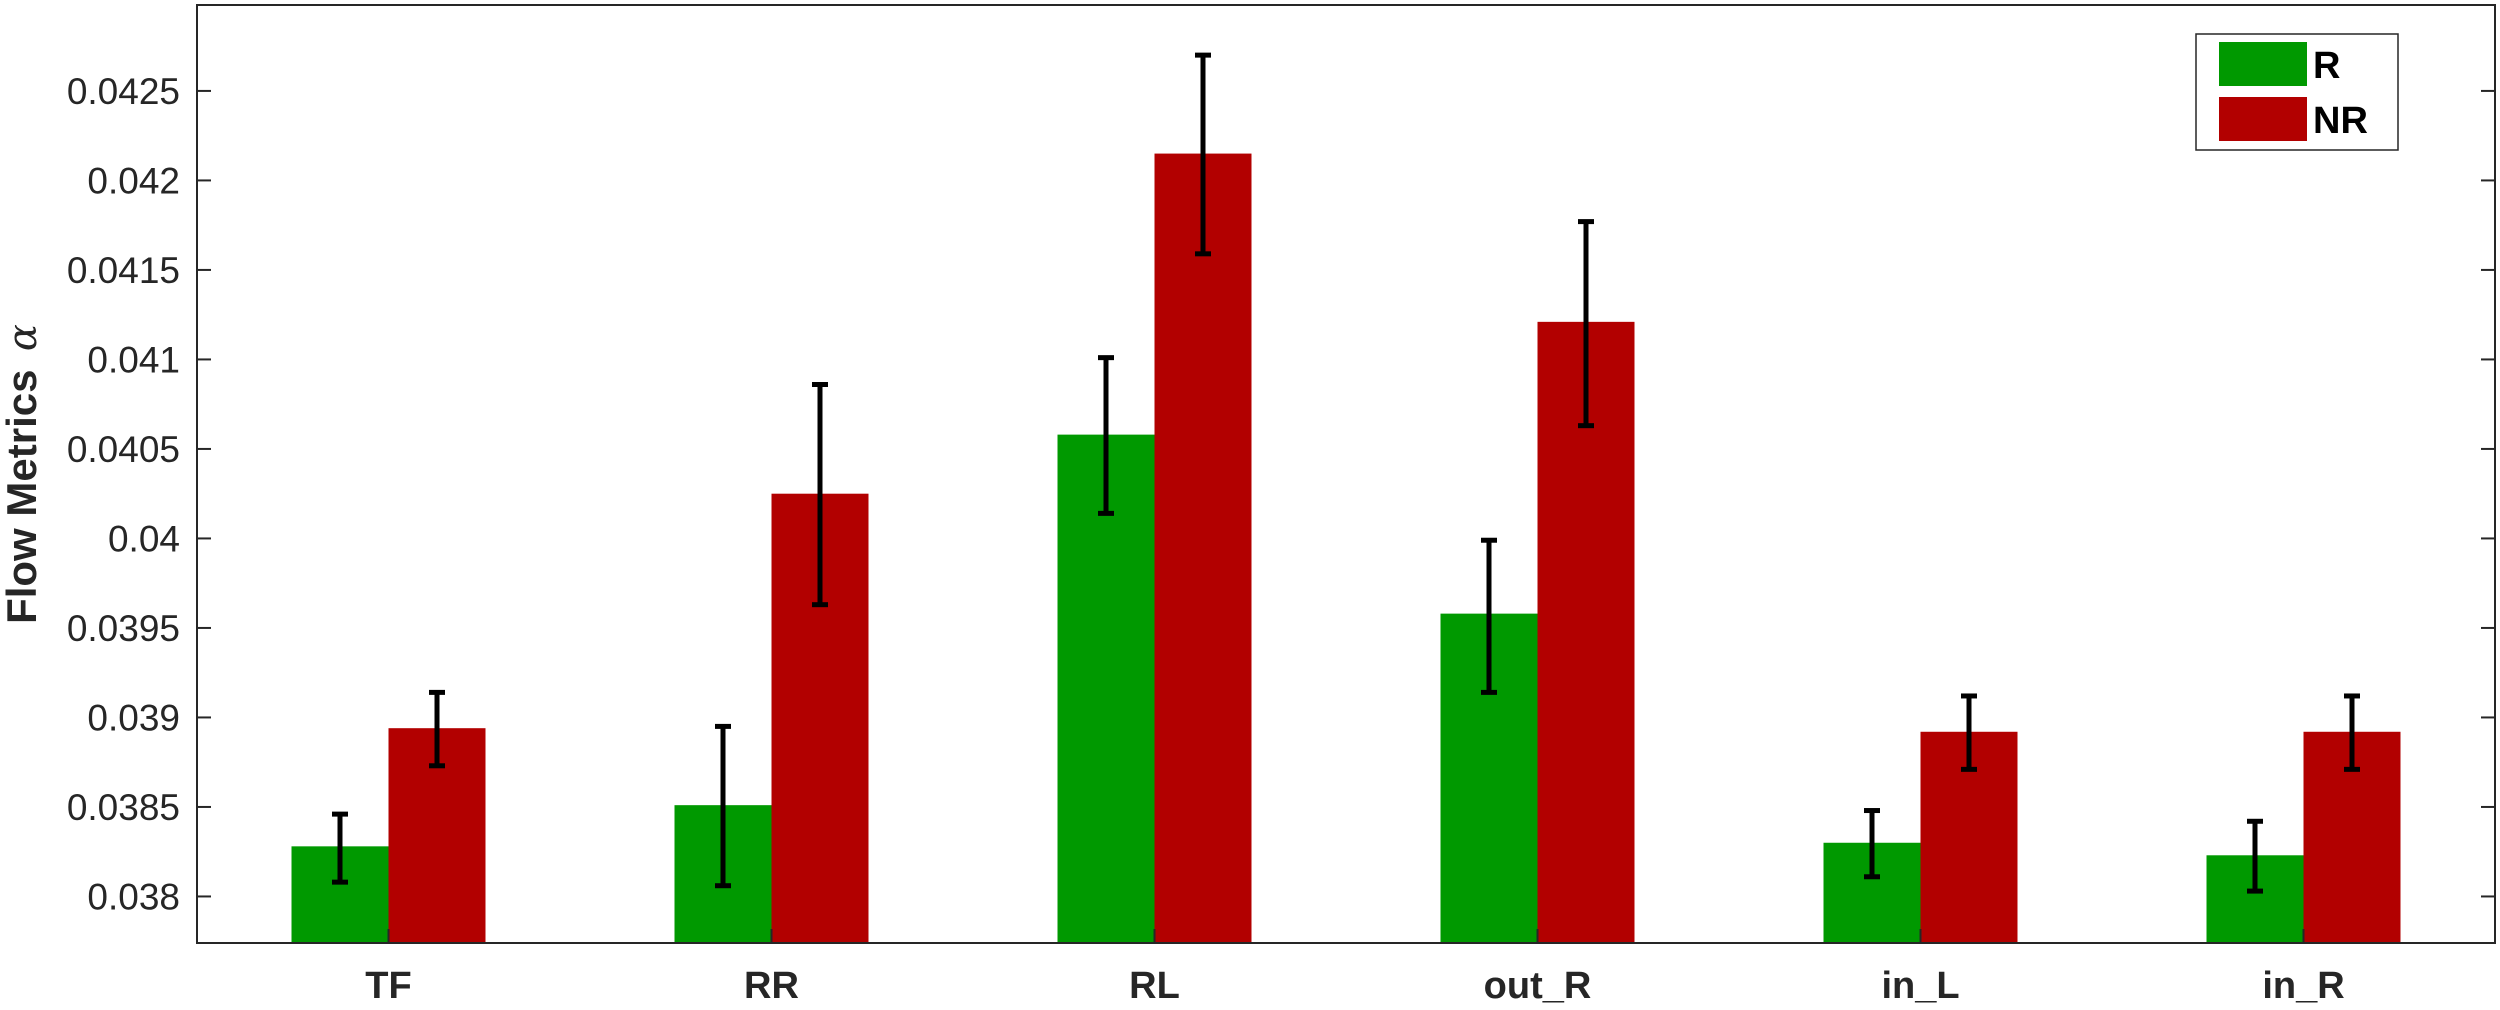 This screenshot has width=2500, height=1010. I want to click on legend-swatch-r, so click(2263, 64).